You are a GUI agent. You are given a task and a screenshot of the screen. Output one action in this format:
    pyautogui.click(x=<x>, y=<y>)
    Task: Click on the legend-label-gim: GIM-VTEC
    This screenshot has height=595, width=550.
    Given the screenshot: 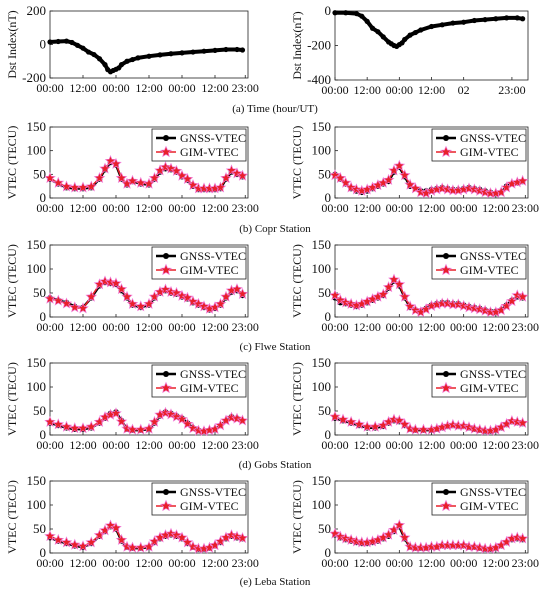 What is the action you would take?
    pyautogui.click(x=209, y=152)
    